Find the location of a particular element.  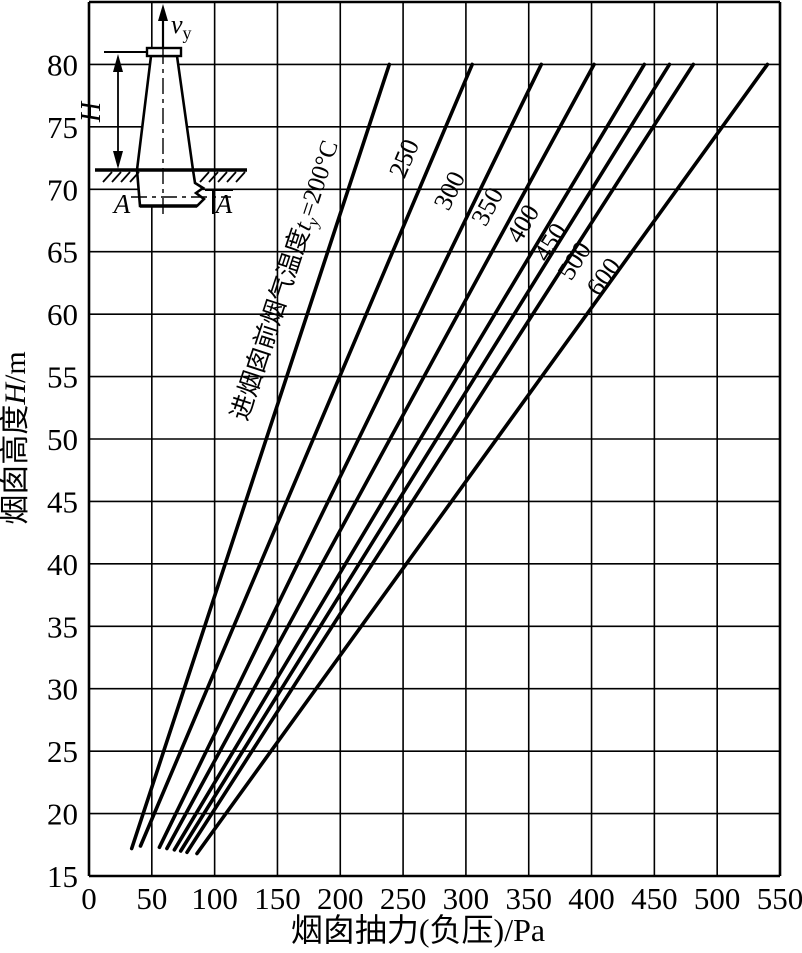

x-tick-label: 250 is located at coordinates (403, 898).